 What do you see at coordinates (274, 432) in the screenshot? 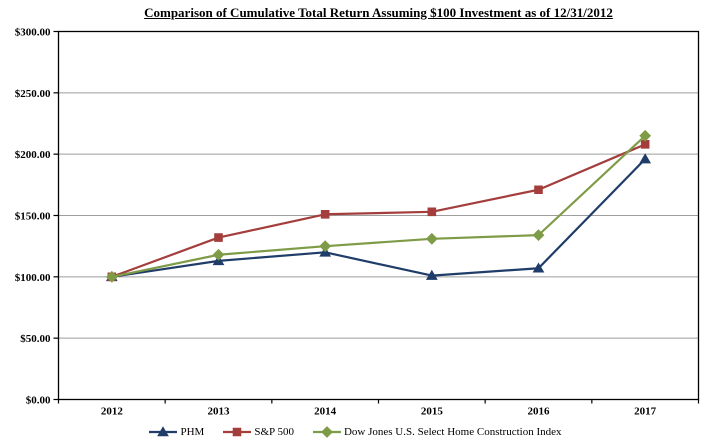
I see `legend-label-s-p-500: S&P 500` at bounding box center [274, 432].